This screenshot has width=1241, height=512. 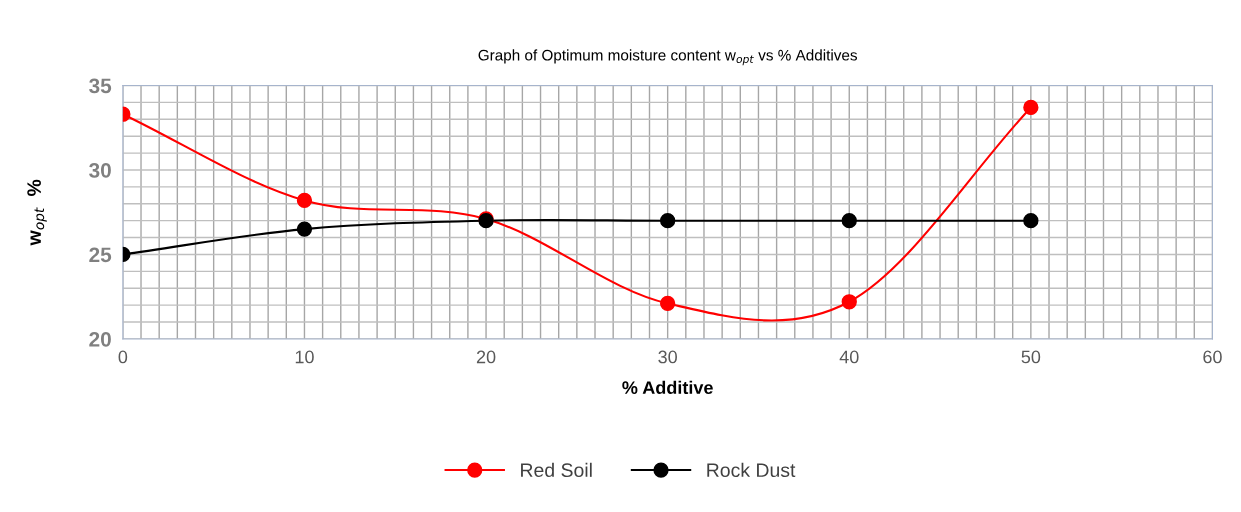 I want to click on x-tick-label: 10, so click(x=304, y=357).